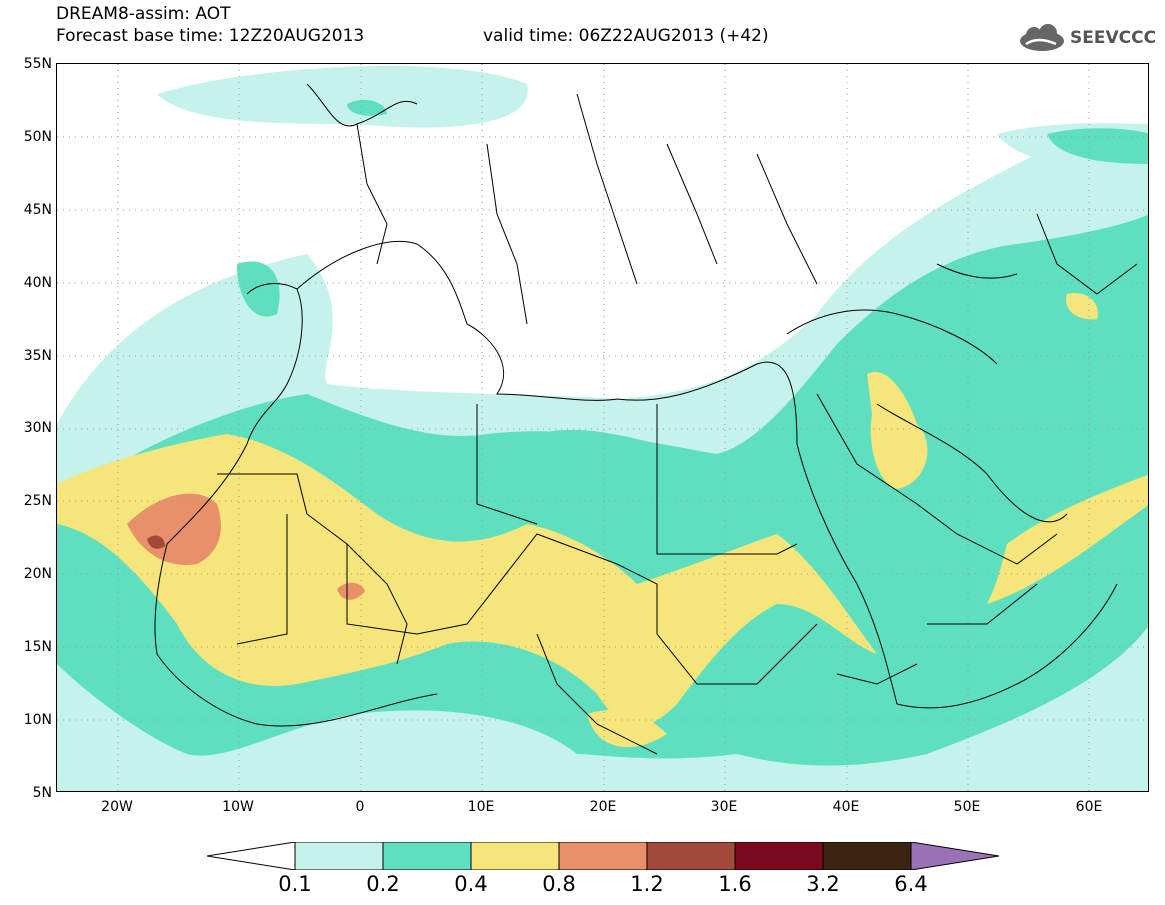 The width and height of the screenshot is (1165, 905). Describe the element at coordinates (471, 884) in the screenshot. I see `colorbar-label-0-4: 0.4` at that location.